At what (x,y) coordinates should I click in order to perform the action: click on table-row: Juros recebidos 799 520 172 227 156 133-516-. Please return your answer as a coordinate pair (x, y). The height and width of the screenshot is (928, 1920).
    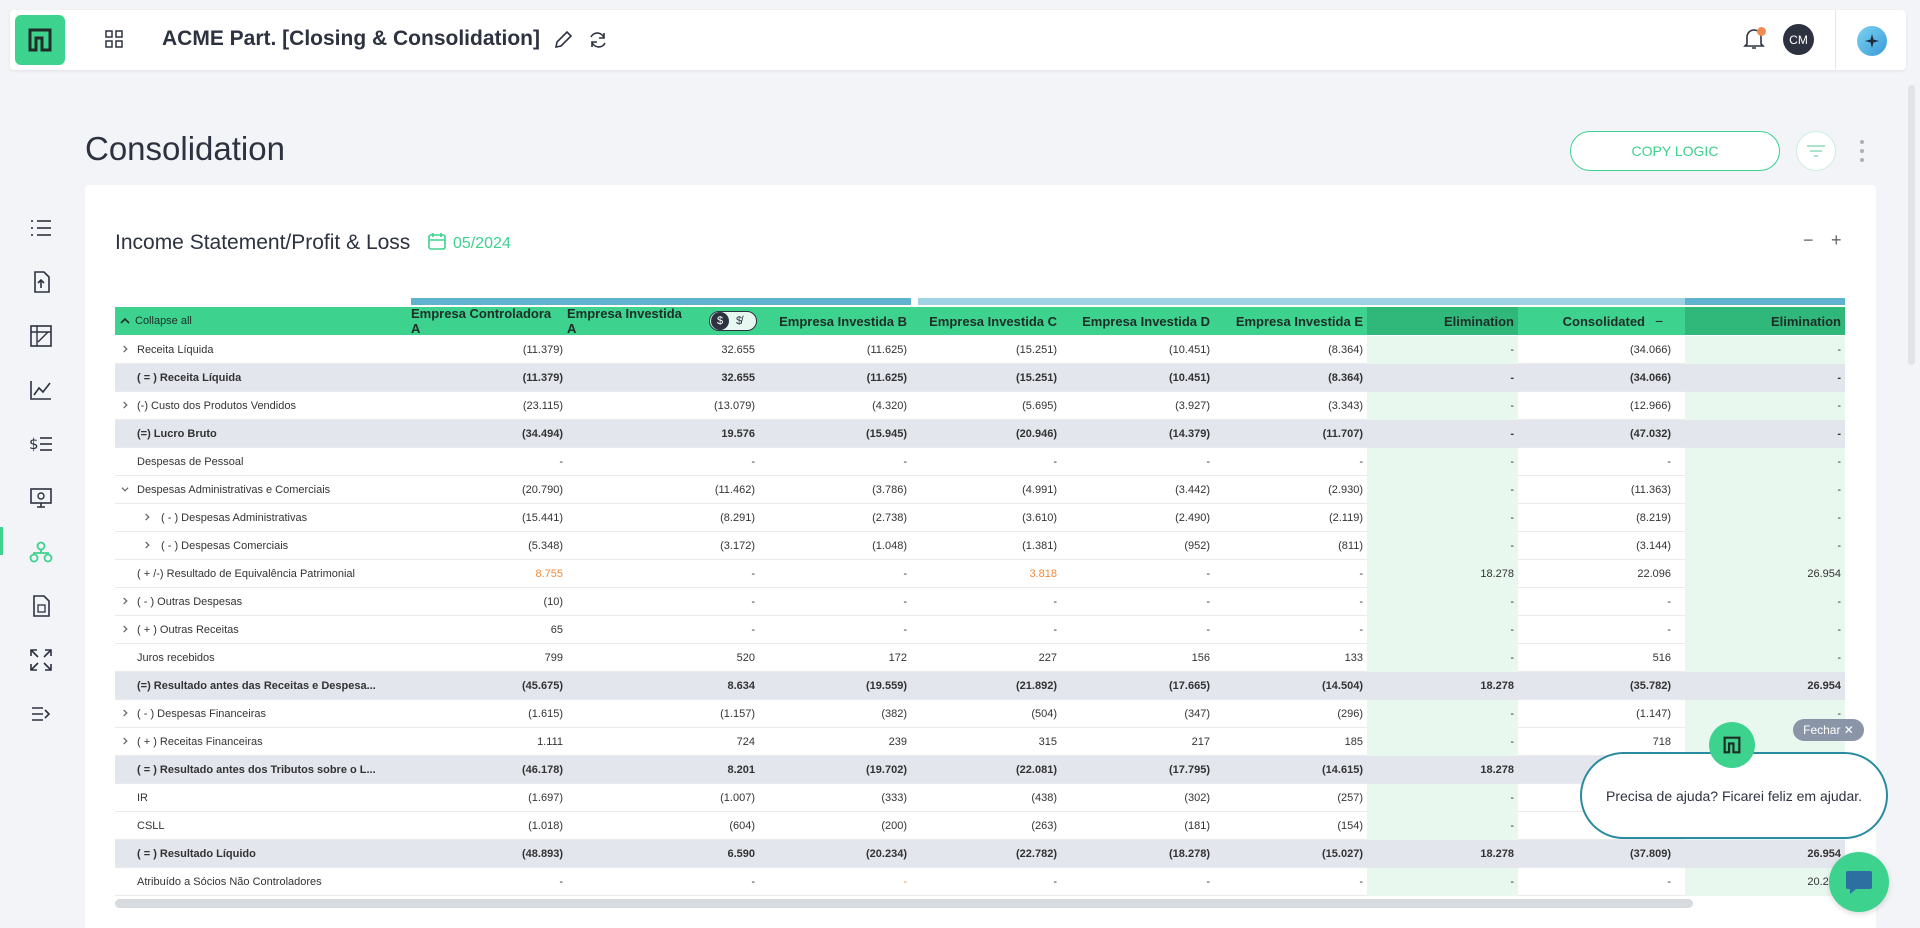
    Looking at the image, I should click on (980, 658).